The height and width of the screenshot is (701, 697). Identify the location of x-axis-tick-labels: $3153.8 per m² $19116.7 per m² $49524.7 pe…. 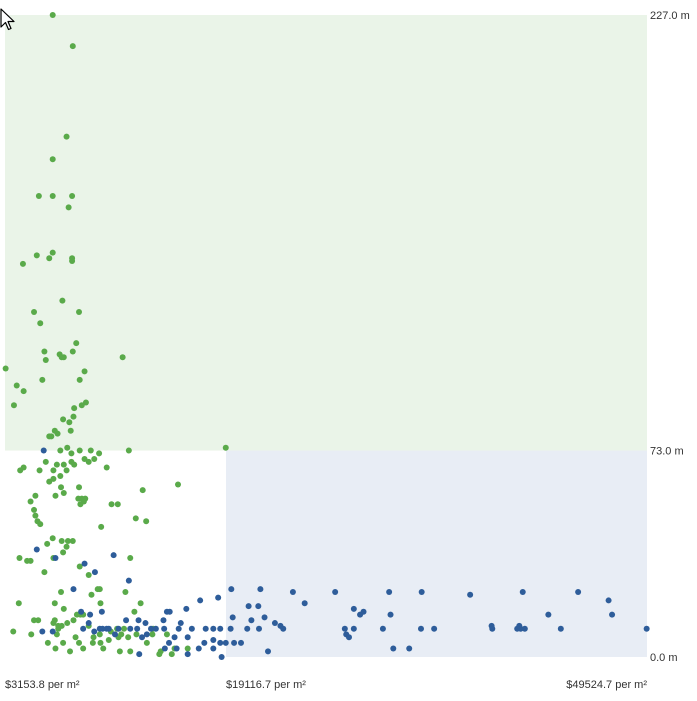
(326, 685).